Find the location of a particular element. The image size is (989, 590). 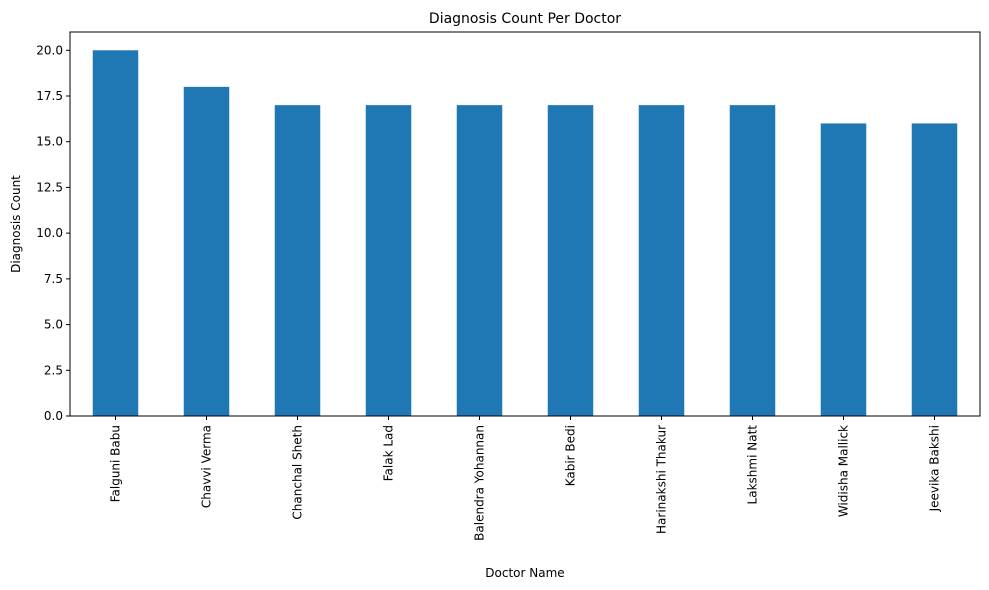

bar-harinakshi-thakur is located at coordinates (661, 261).